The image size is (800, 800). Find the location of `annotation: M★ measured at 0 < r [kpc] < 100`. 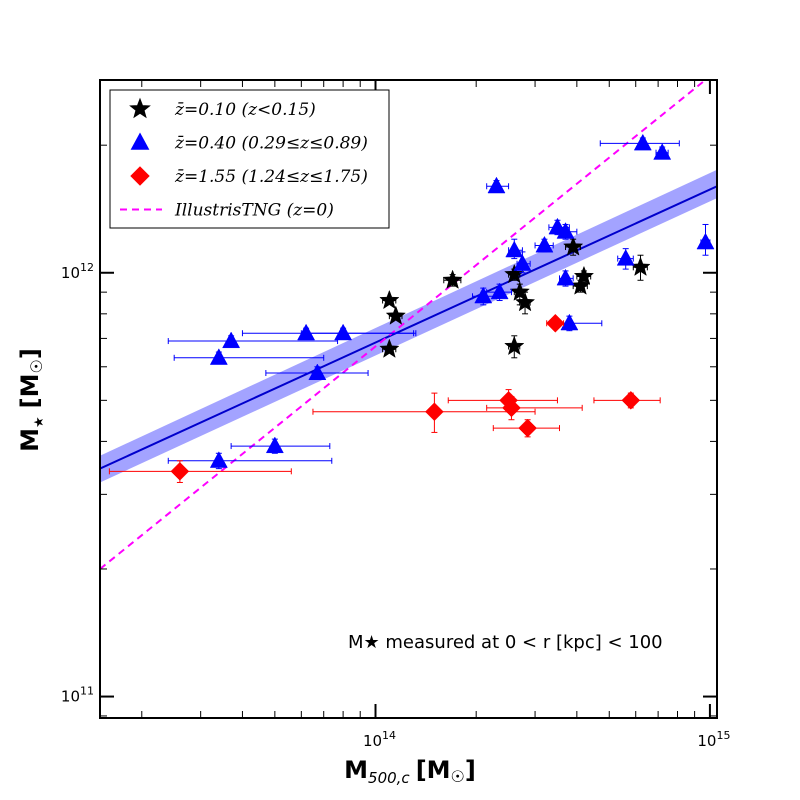

annotation: M★ measured at 0 < r [kpc] < 100 is located at coordinates (505, 642).